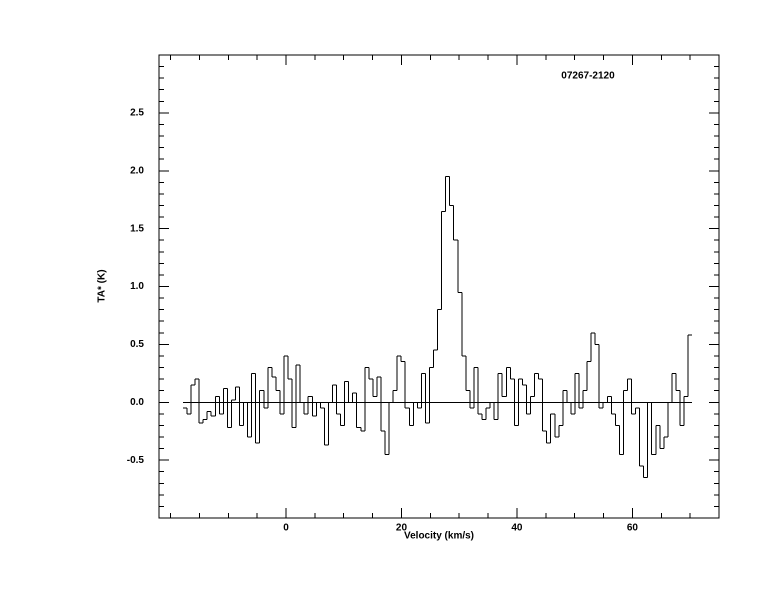 This screenshot has width=774, height=612. I want to click on y-tick-label: 2.5, so click(137, 113).